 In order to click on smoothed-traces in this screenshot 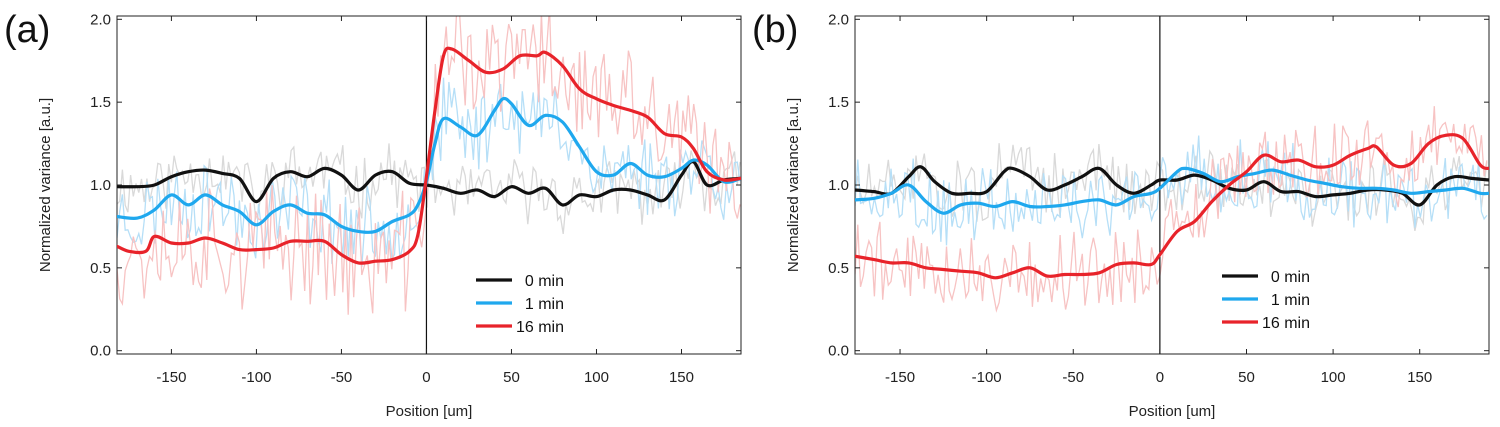, I will do `click(1172, 206)`.